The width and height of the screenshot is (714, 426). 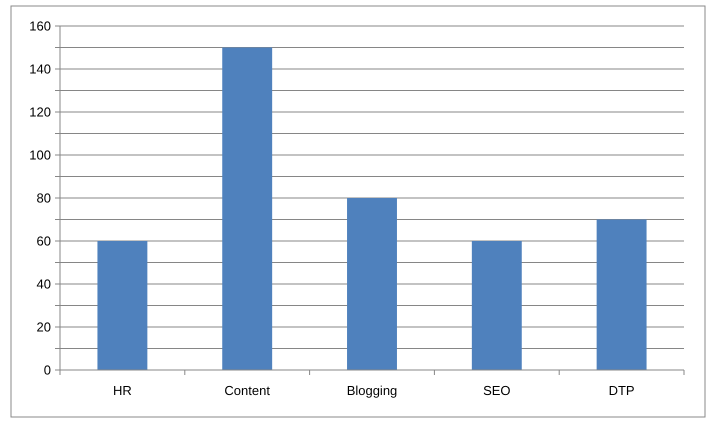 I want to click on y-tick-label: 120, so click(x=40, y=112).